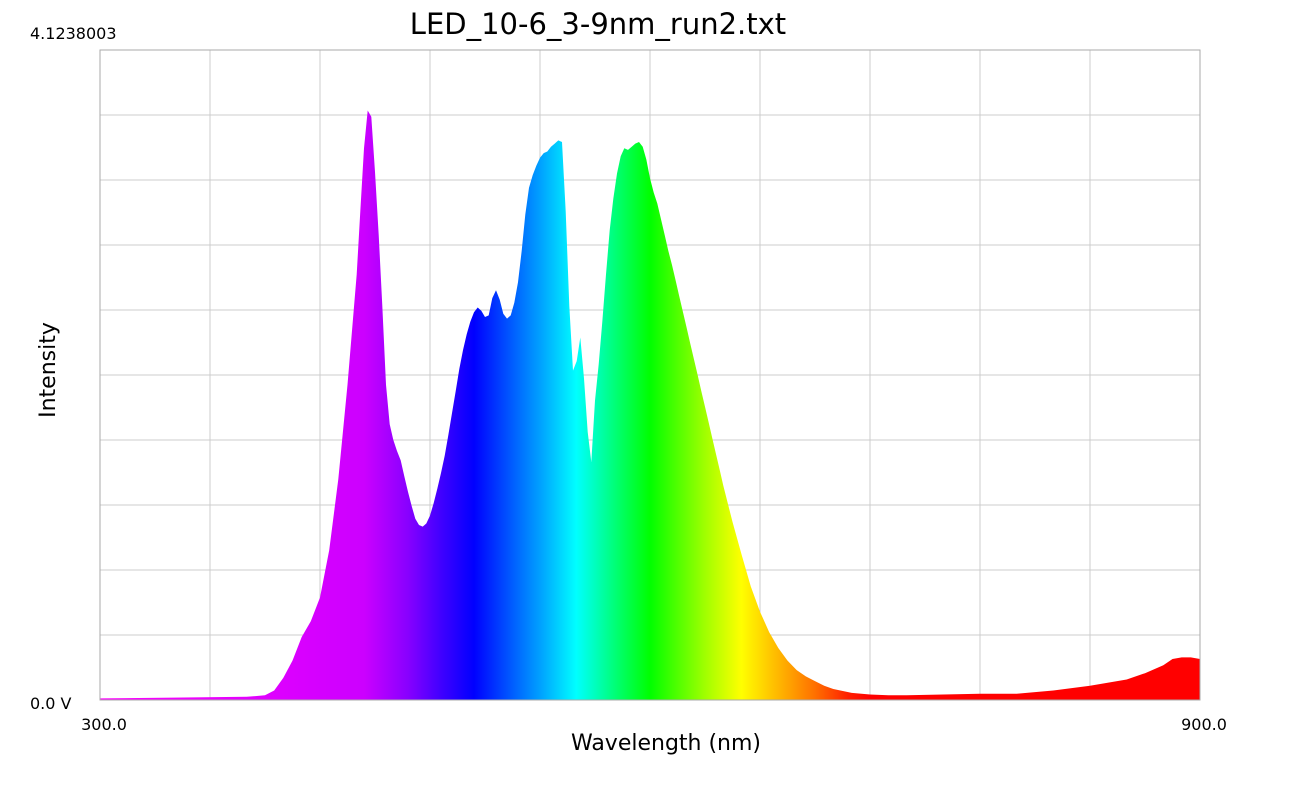  Describe the element at coordinates (598, 24) in the screenshot. I see `chart-title: LED_10-6_3-9nm_run2.txt` at that location.